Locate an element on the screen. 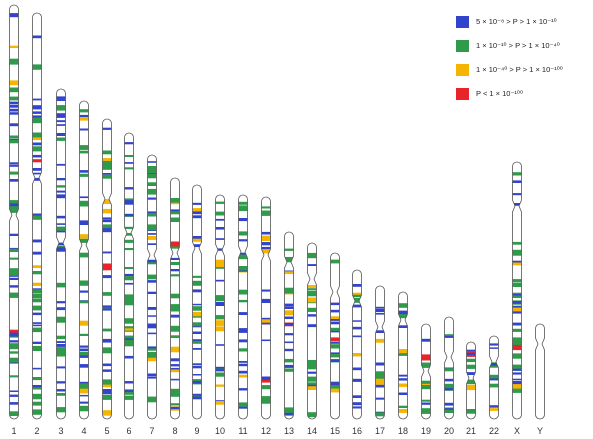 This screenshot has height=439, width=593. chromosome-label: 10 is located at coordinates (220, 431).